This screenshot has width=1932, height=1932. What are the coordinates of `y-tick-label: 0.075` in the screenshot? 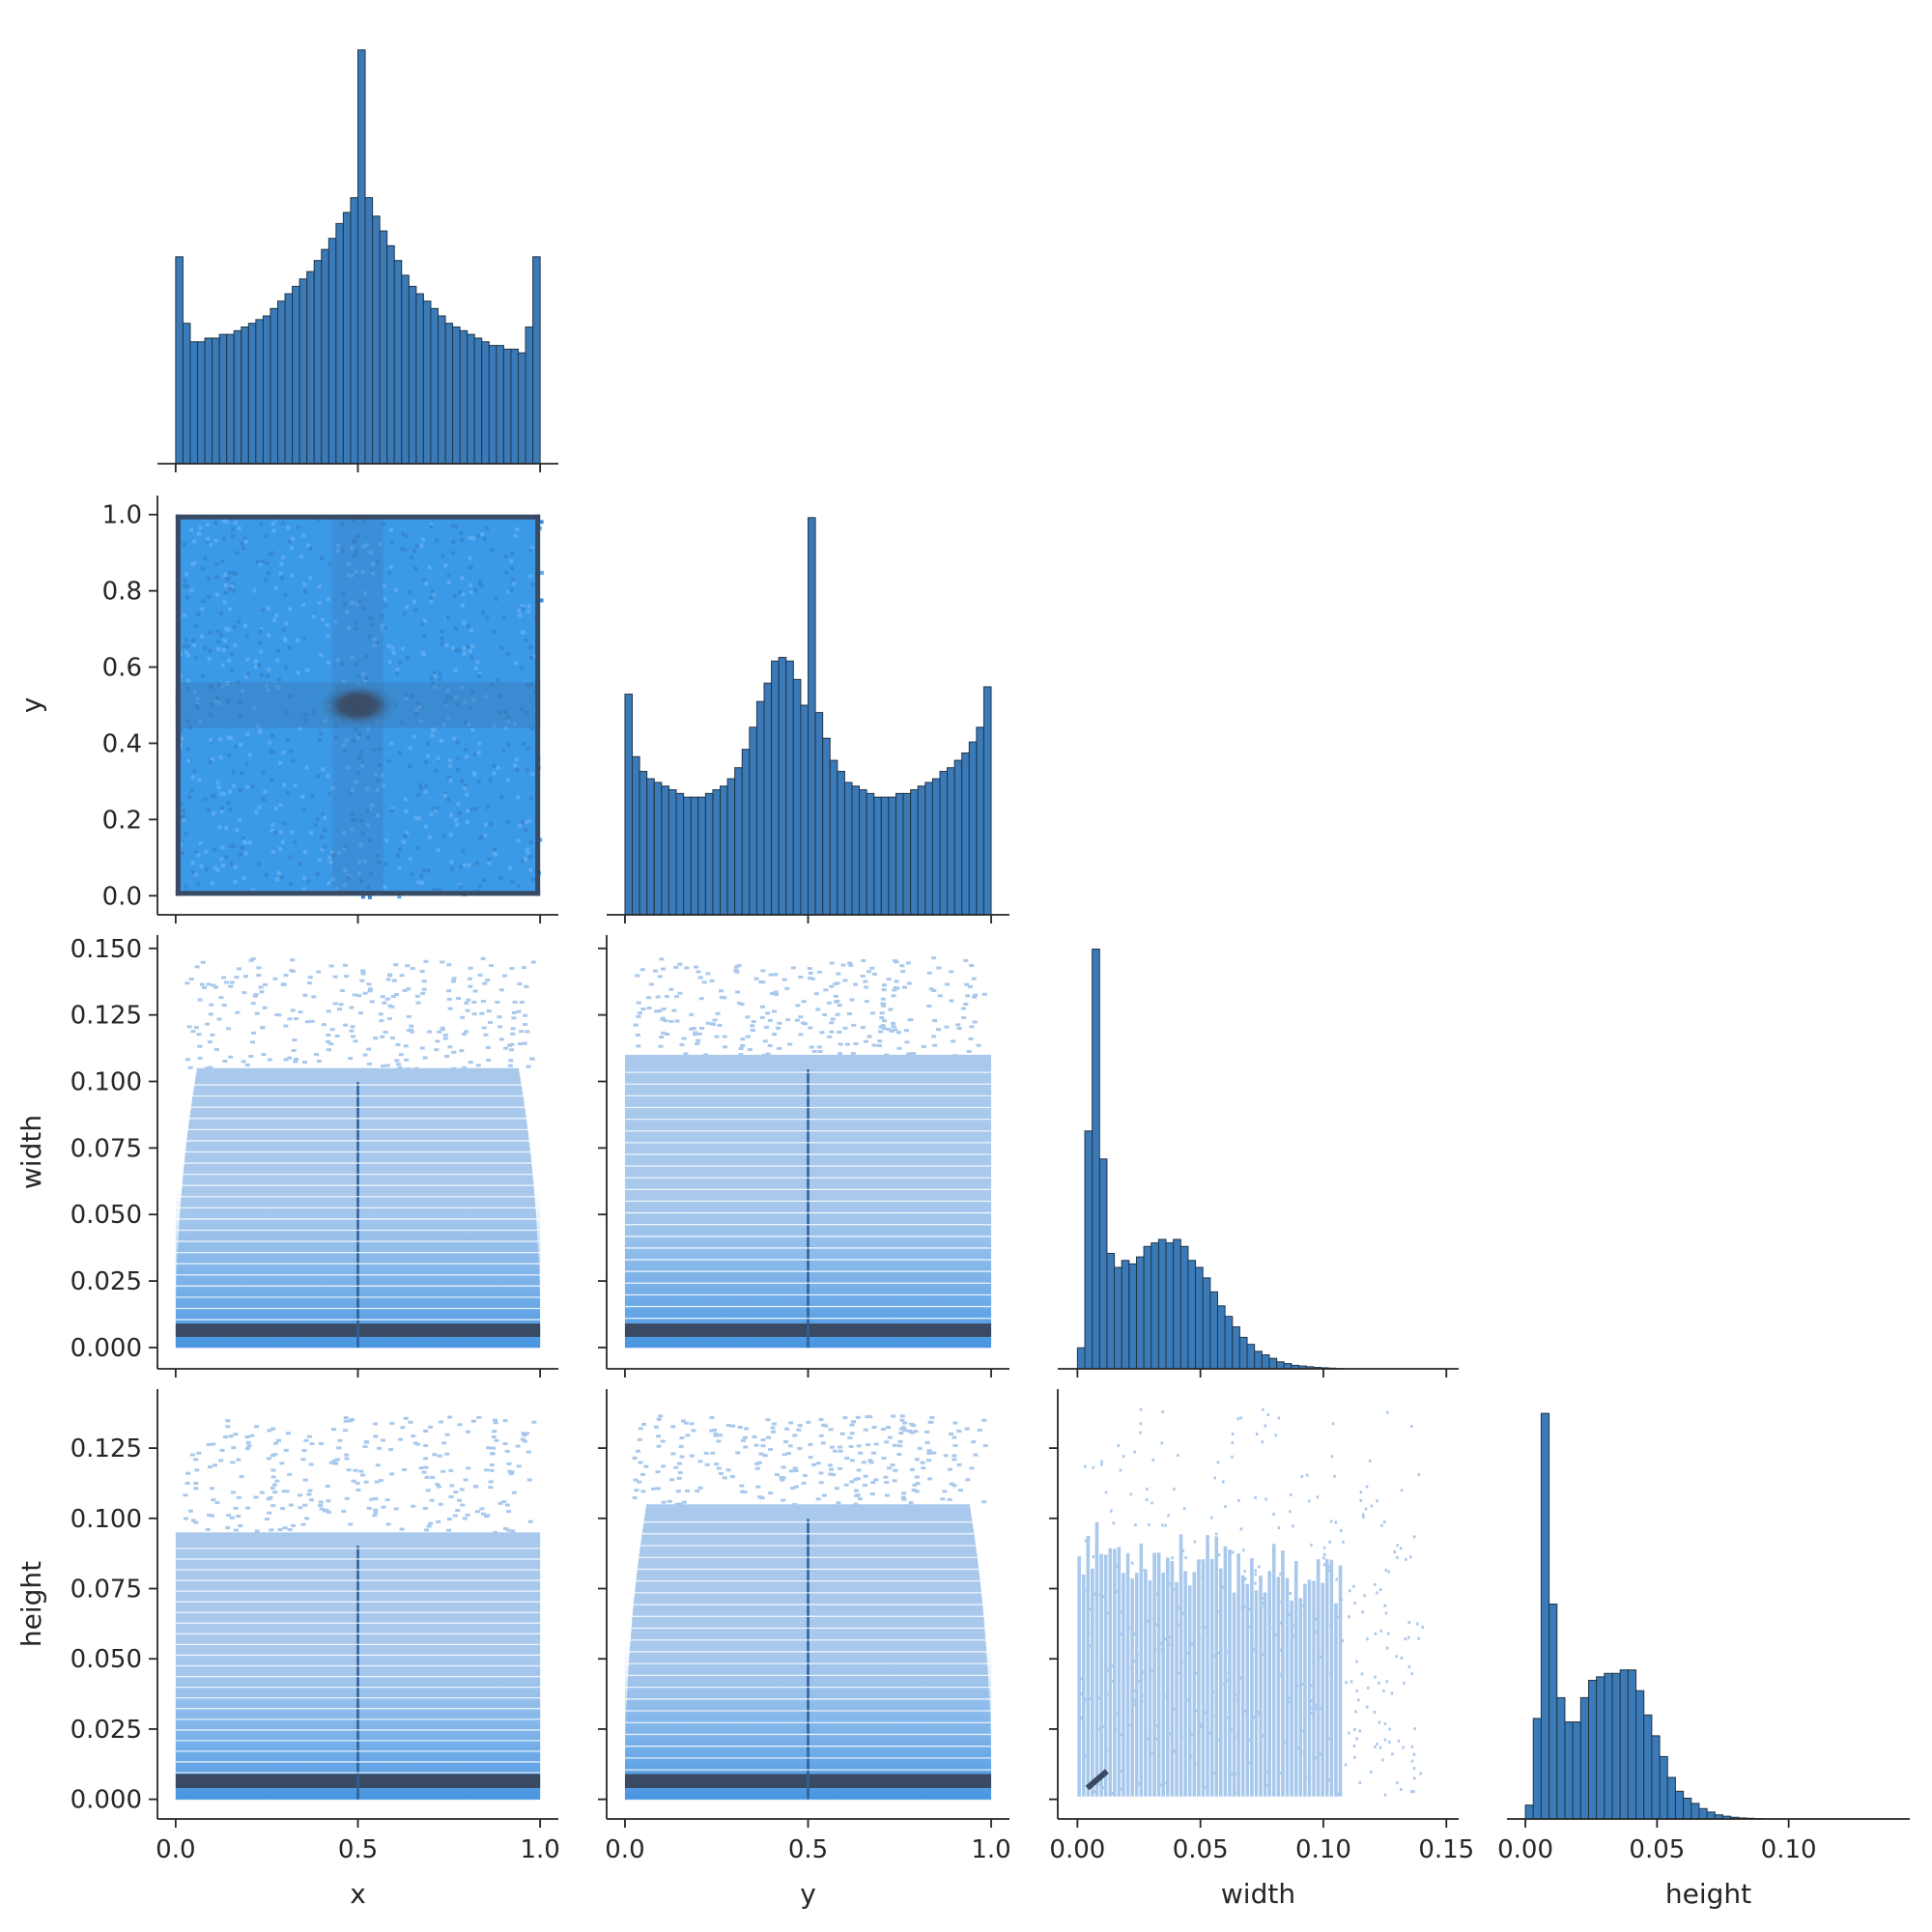 It's located at (106, 1148).